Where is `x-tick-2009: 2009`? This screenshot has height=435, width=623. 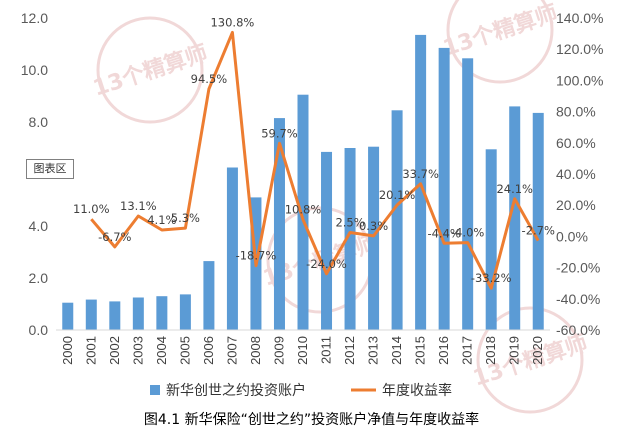 x-tick-2009: 2009 is located at coordinates (278, 350).